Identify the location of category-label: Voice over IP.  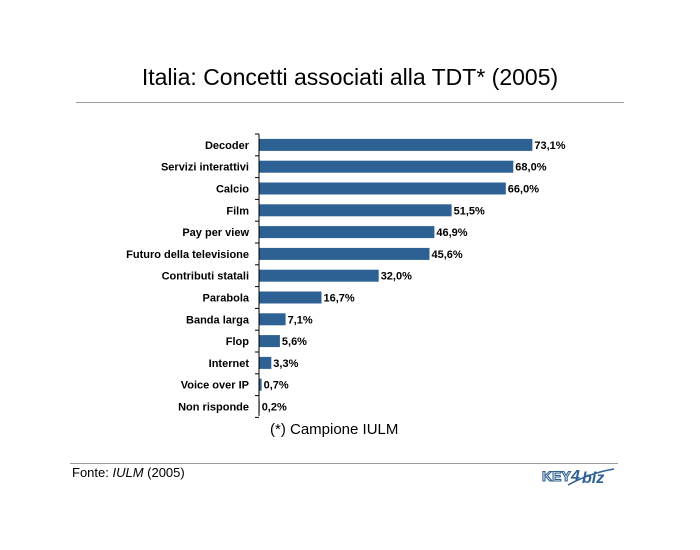
(215, 386).